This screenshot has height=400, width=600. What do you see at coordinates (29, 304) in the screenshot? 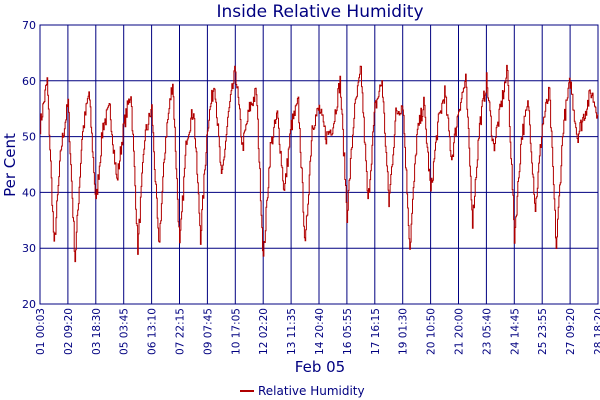
I see `y-tick-label: 20` at bounding box center [29, 304].